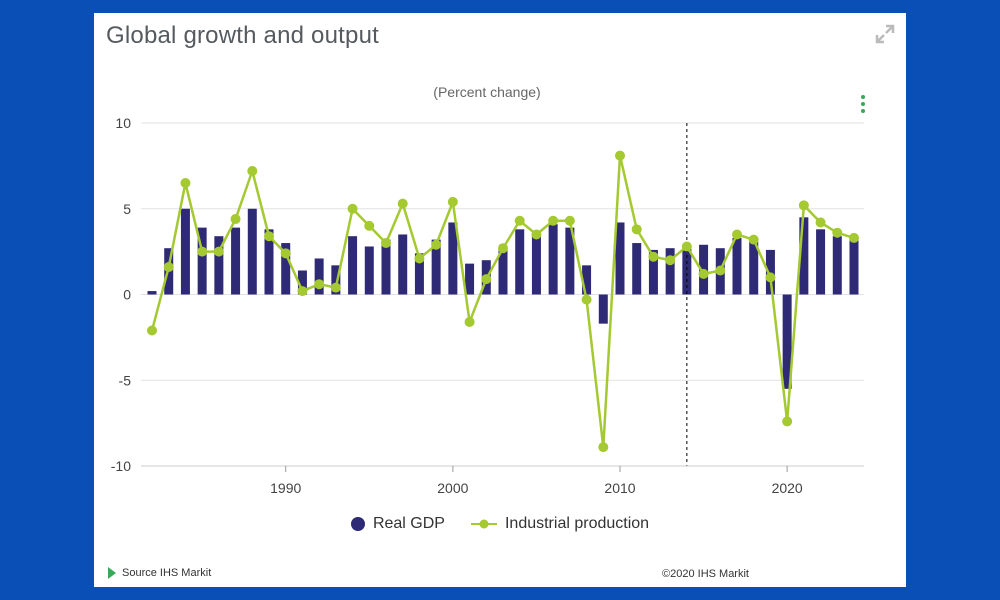 Image resolution: width=1000 pixels, height=600 pixels. Describe the element at coordinates (653, 272) in the screenshot. I see `gdp-bar-2012` at that location.